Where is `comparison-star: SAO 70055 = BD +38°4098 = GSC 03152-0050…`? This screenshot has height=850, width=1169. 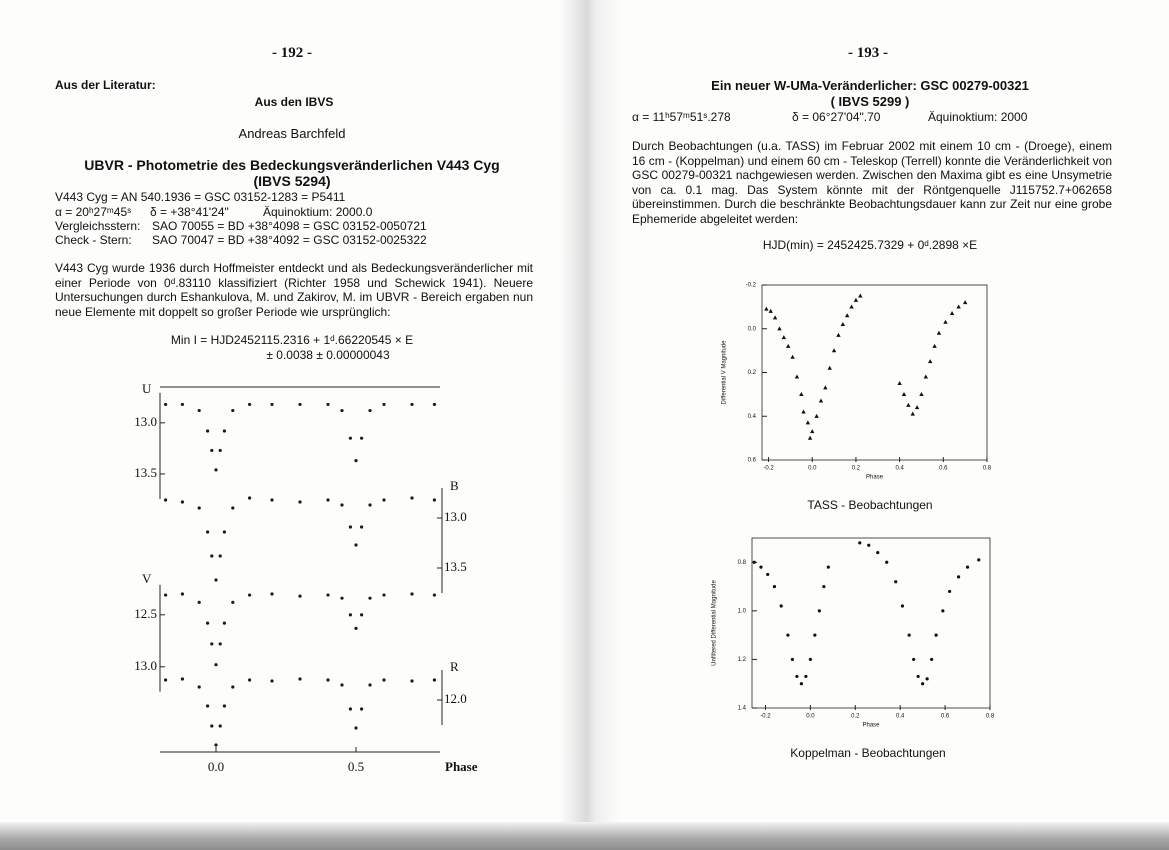
comparison-star: SAO 70055 = BD +38°4098 = GSC 03152-0050… is located at coordinates (289, 226).